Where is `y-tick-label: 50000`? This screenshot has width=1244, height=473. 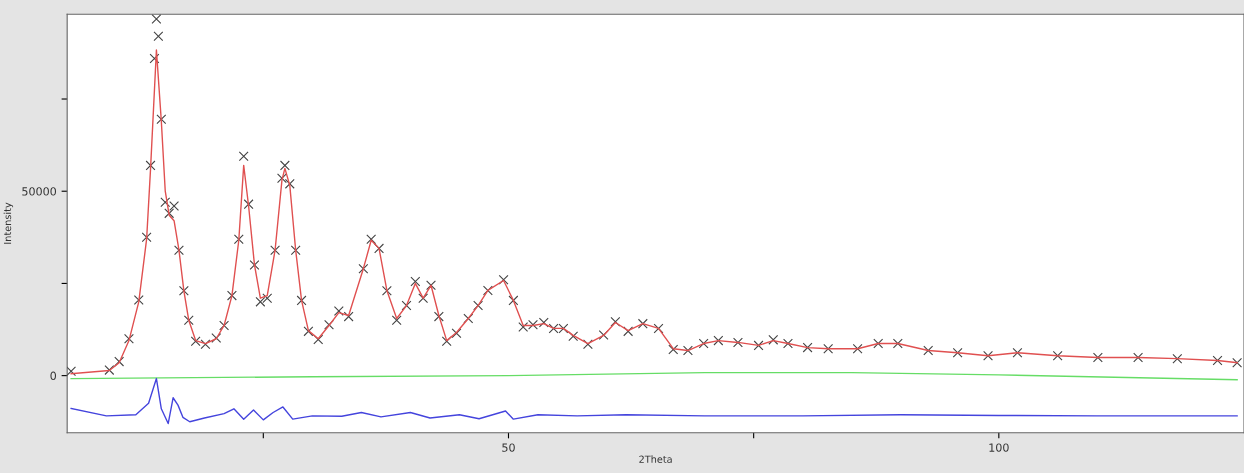 y-tick-label: 50000 is located at coordinates (39, 191).